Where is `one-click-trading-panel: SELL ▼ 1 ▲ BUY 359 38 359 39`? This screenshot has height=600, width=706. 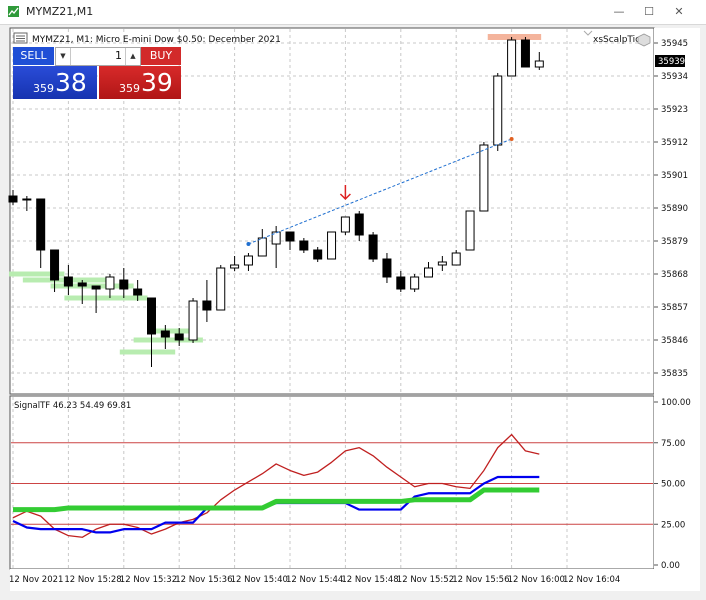
one-click-trading-panel: SELL ▼ 1 ▲ BUY 359 38 359 39 is located at coordinates (97, 73).